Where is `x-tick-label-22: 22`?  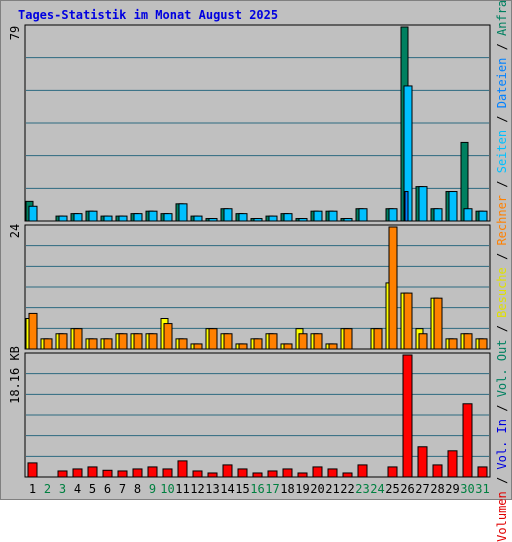 x-tick-label-22: 22 is located at coordinates (347, 489).